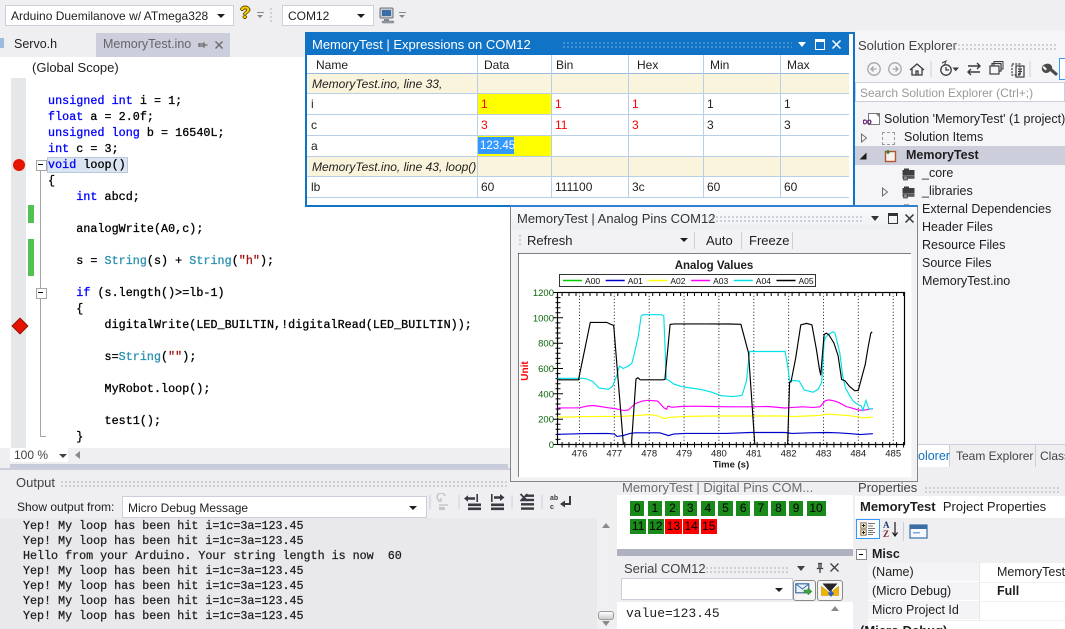 The image size is (1065, 629). What do you see at coordinates (546, 369) in the screenshot?
I see `svg-text: 600` at bounding box center [546, 369].